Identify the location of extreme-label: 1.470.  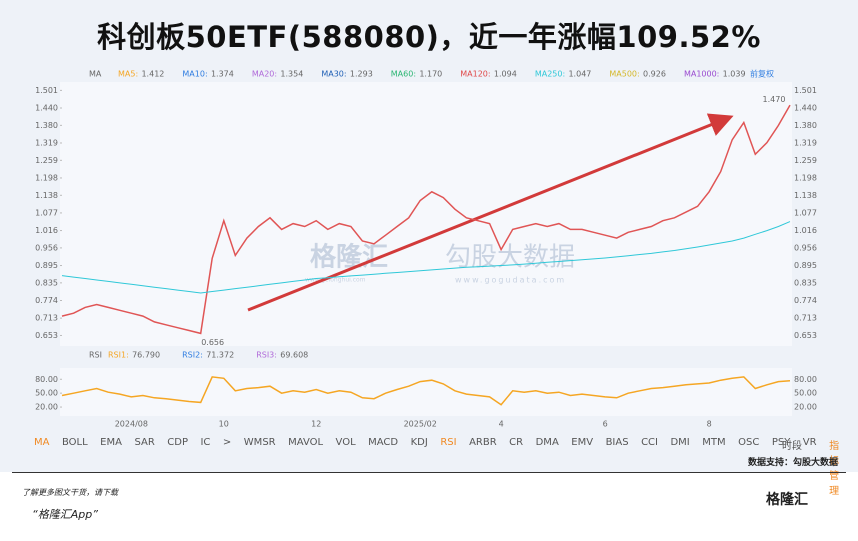
(774, 99).